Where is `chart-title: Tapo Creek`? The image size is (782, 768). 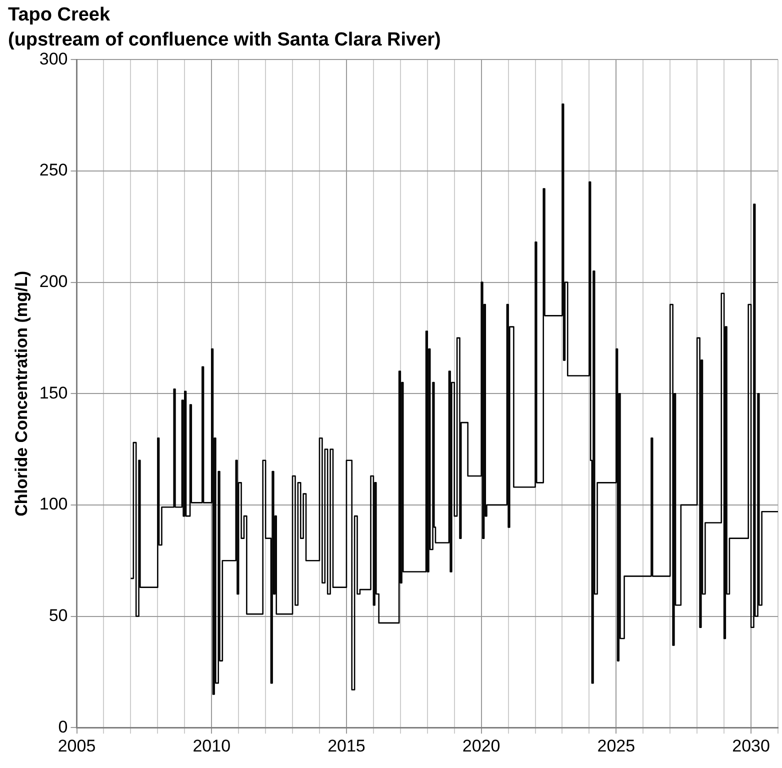 chart-title: Tapo Creek is located at coordinates (59, 15).